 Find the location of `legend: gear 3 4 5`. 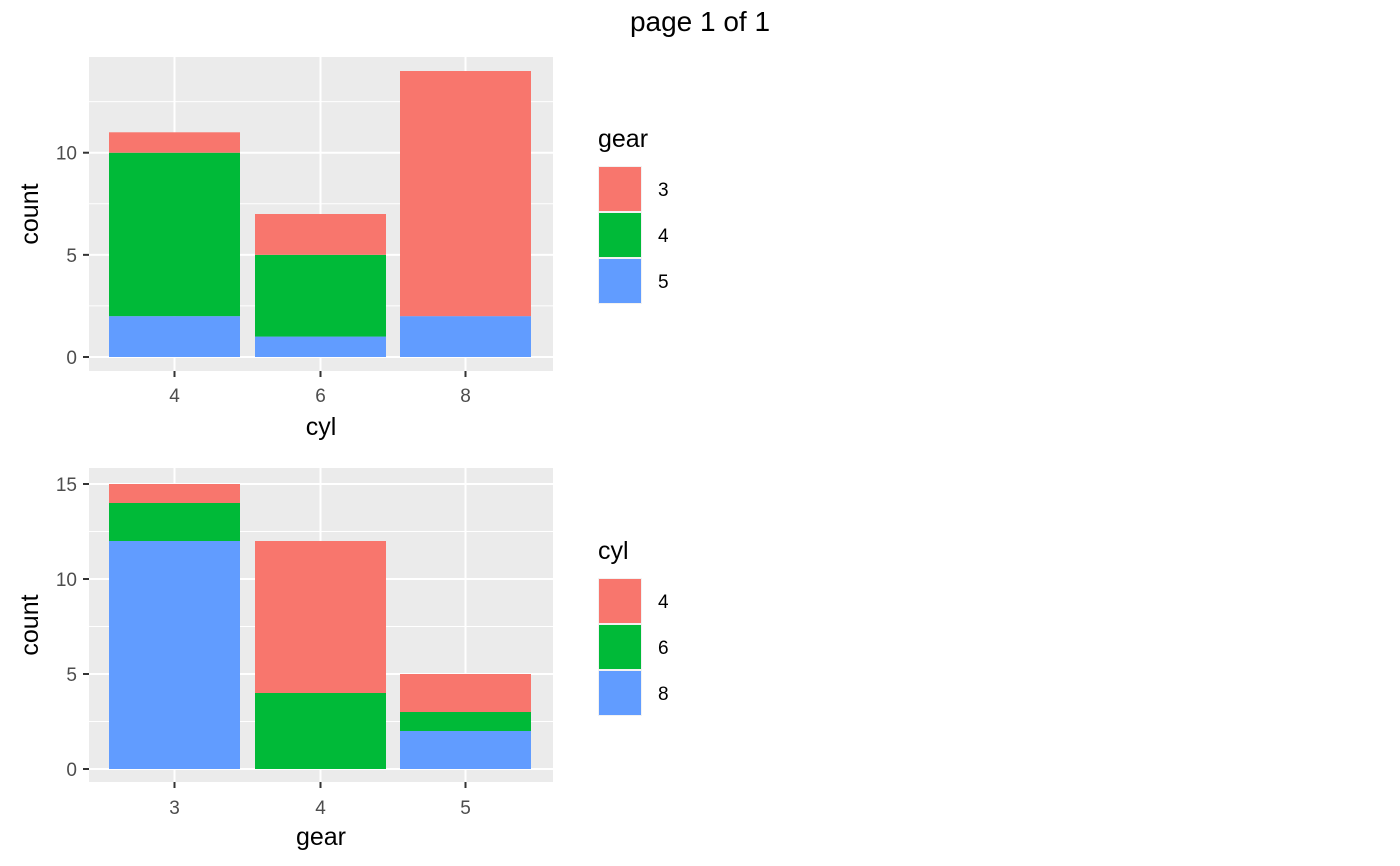

legend: gear 3 4 5 is located at coordinates (633, 214).